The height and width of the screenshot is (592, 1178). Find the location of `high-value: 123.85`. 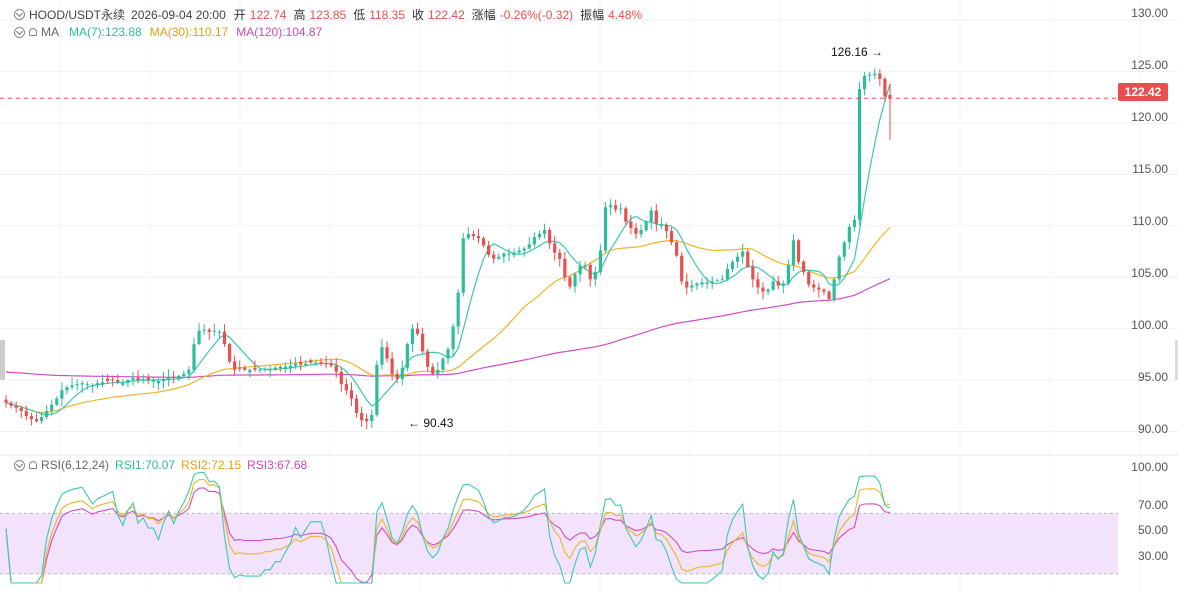

high-value: 123.85 is located at coordinates (328, 14).